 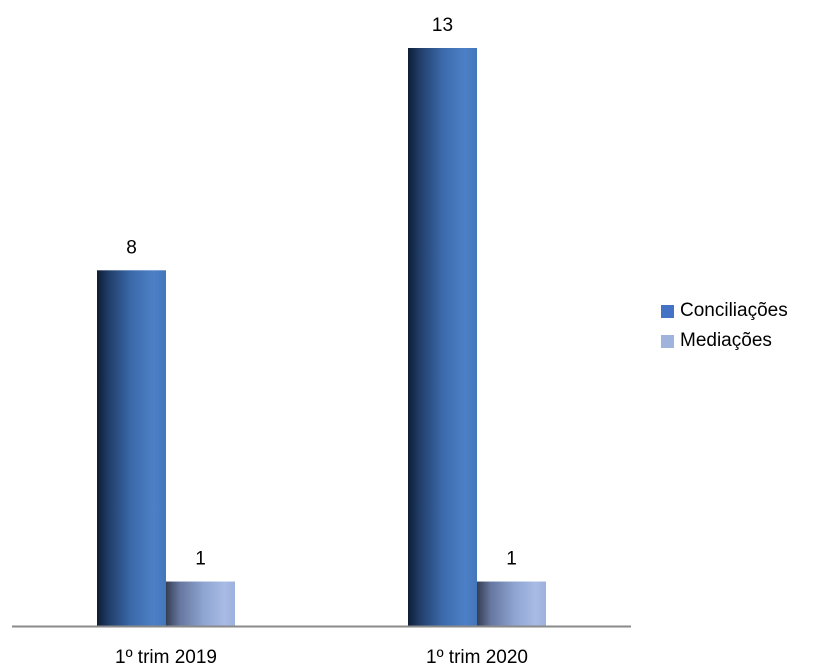 I want to click on data-label-1-1: 1, so click(x=511, y=559).